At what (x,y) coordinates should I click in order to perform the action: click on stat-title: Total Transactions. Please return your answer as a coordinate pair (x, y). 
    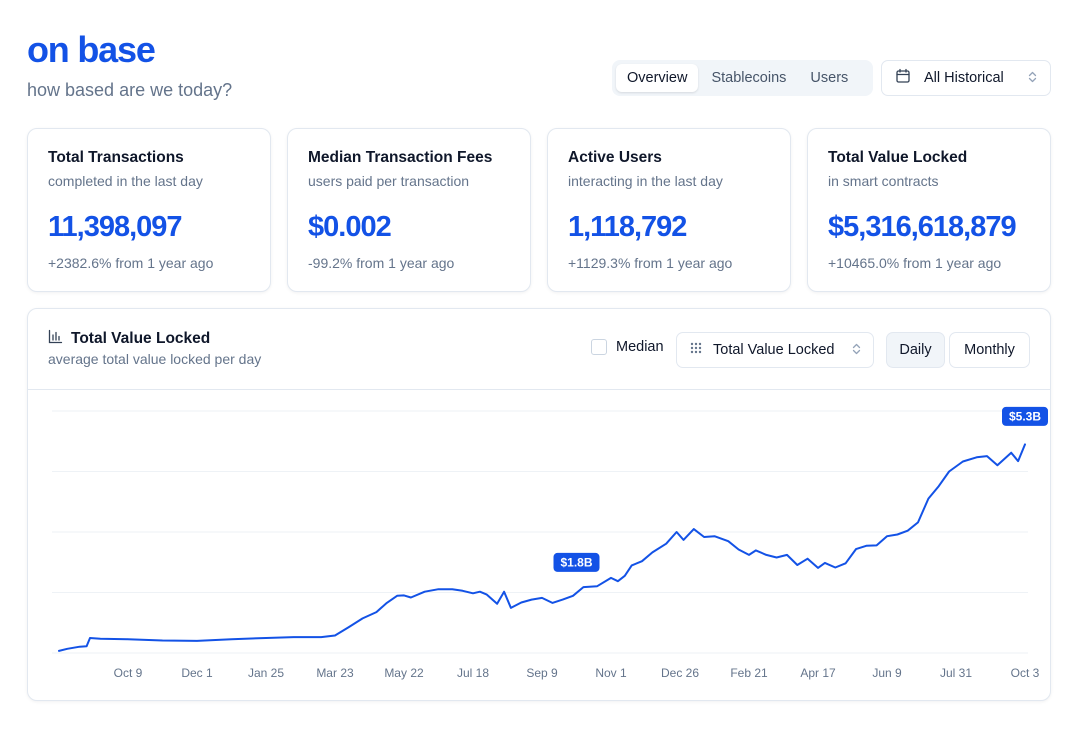
    Looking at the image, I should click on (116, 157).